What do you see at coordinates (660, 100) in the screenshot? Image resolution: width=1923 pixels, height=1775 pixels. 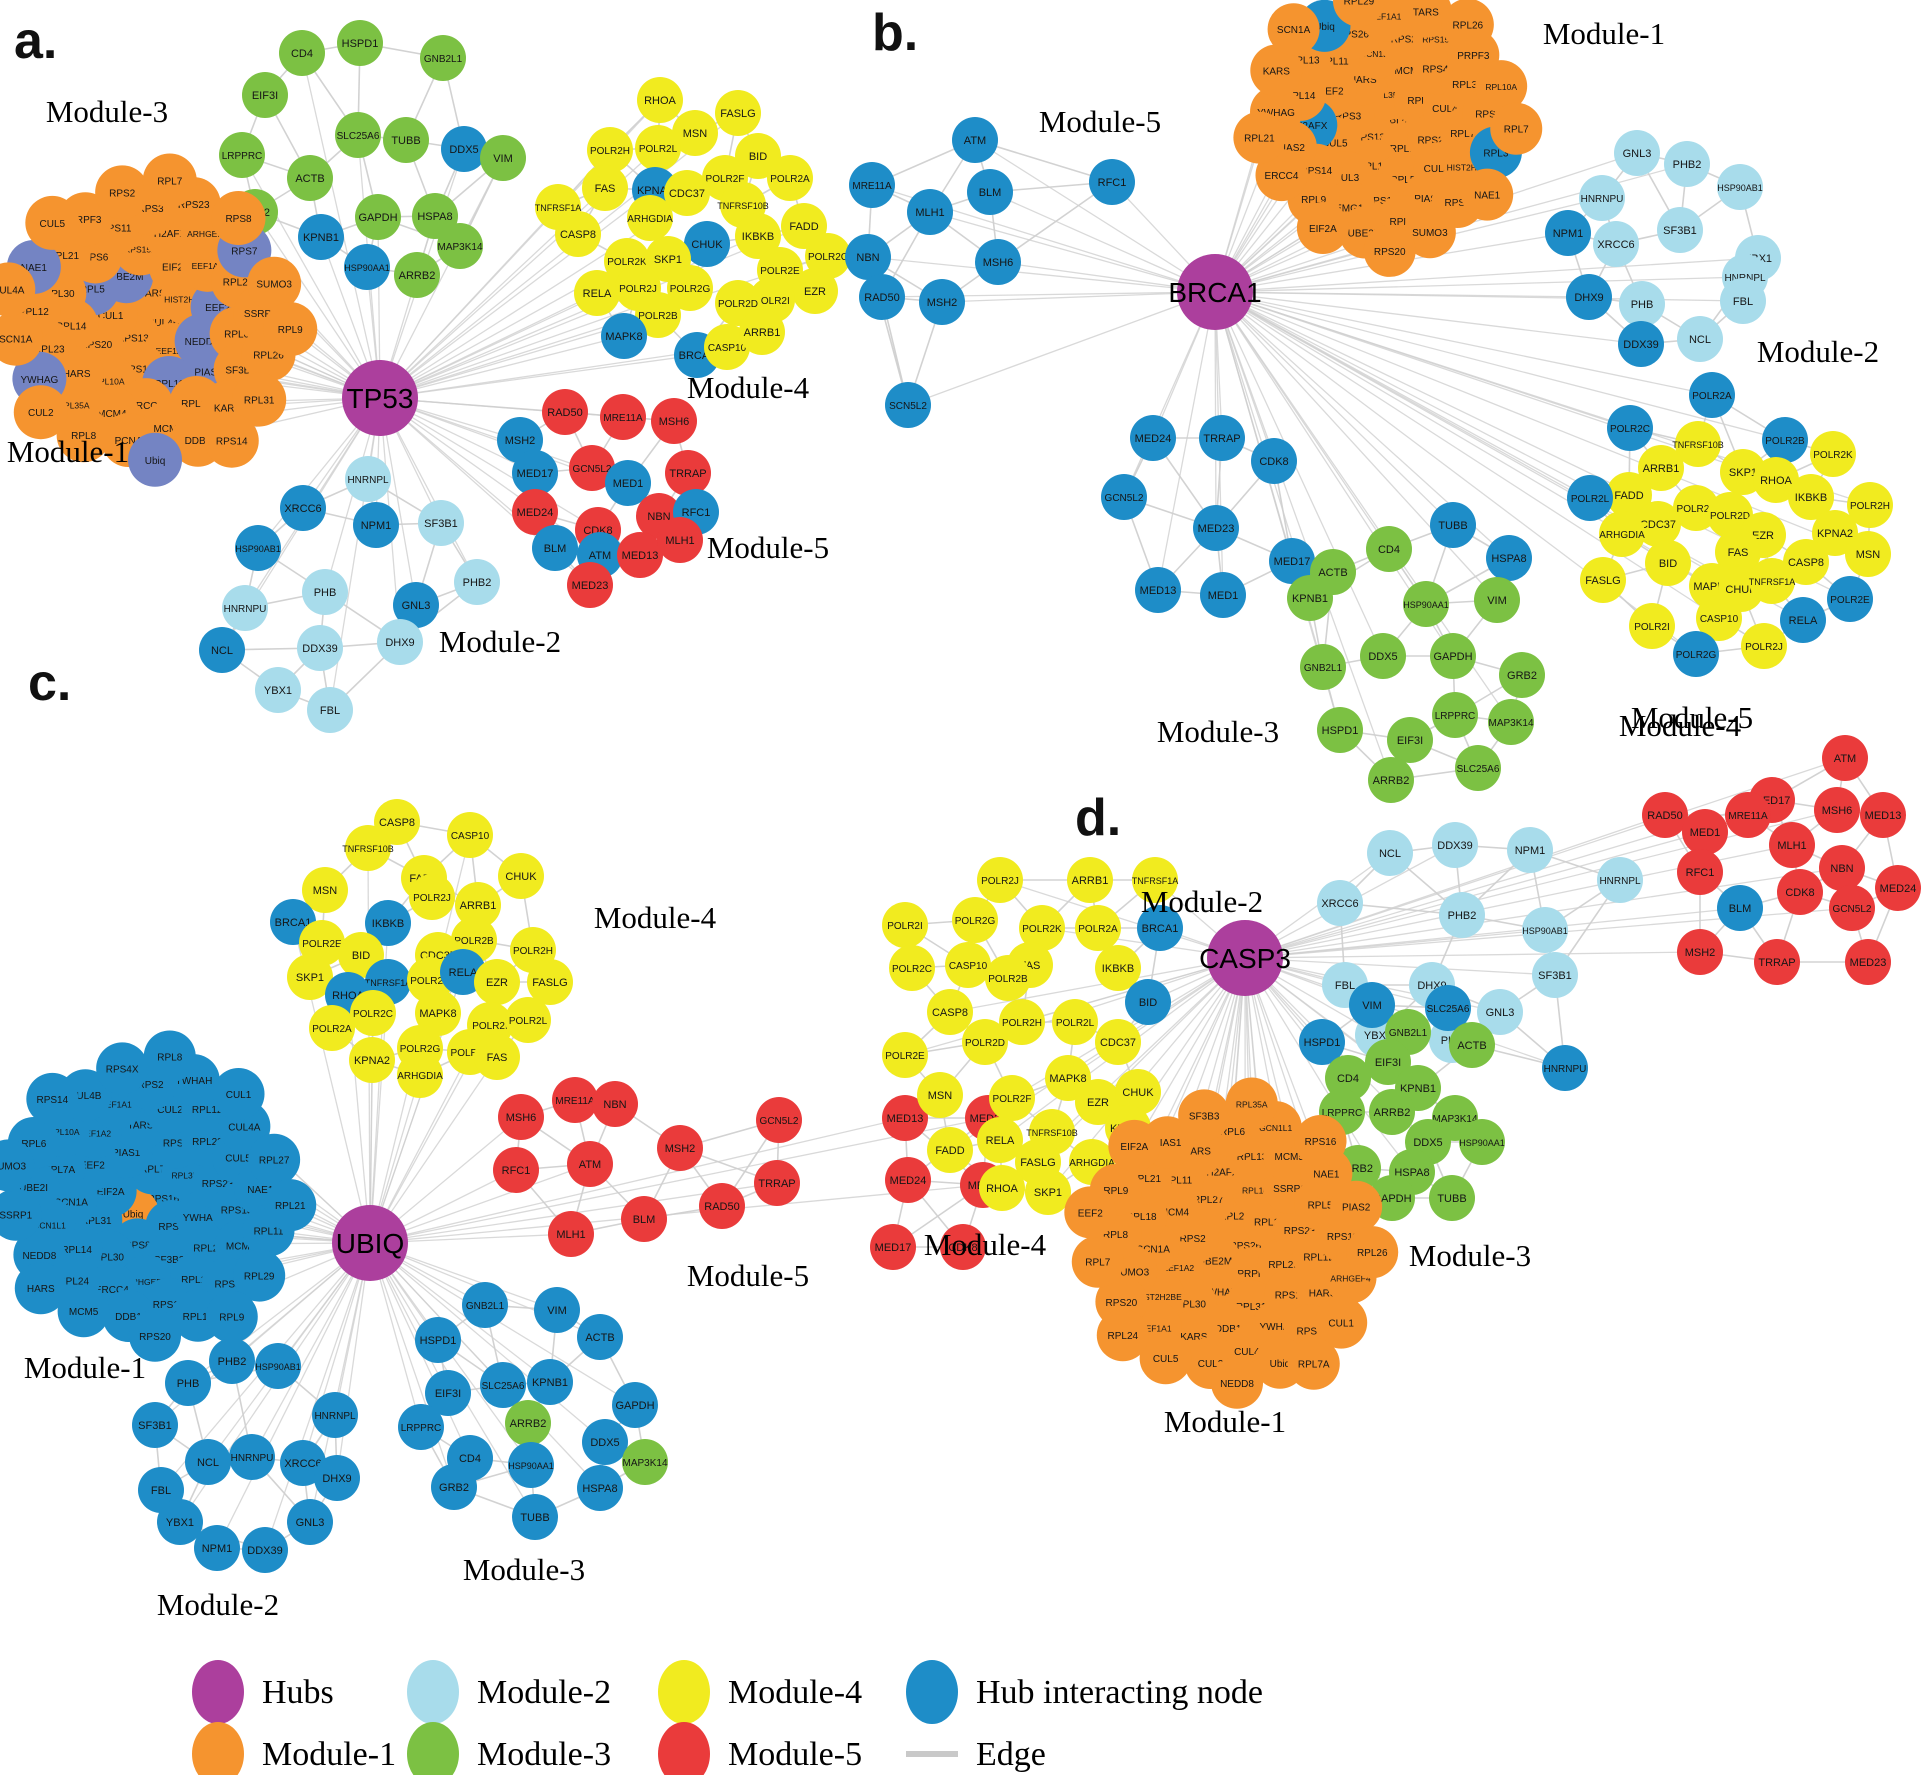 I see `node-a-RHOA: RHOA` at bounding box center [660, 100].